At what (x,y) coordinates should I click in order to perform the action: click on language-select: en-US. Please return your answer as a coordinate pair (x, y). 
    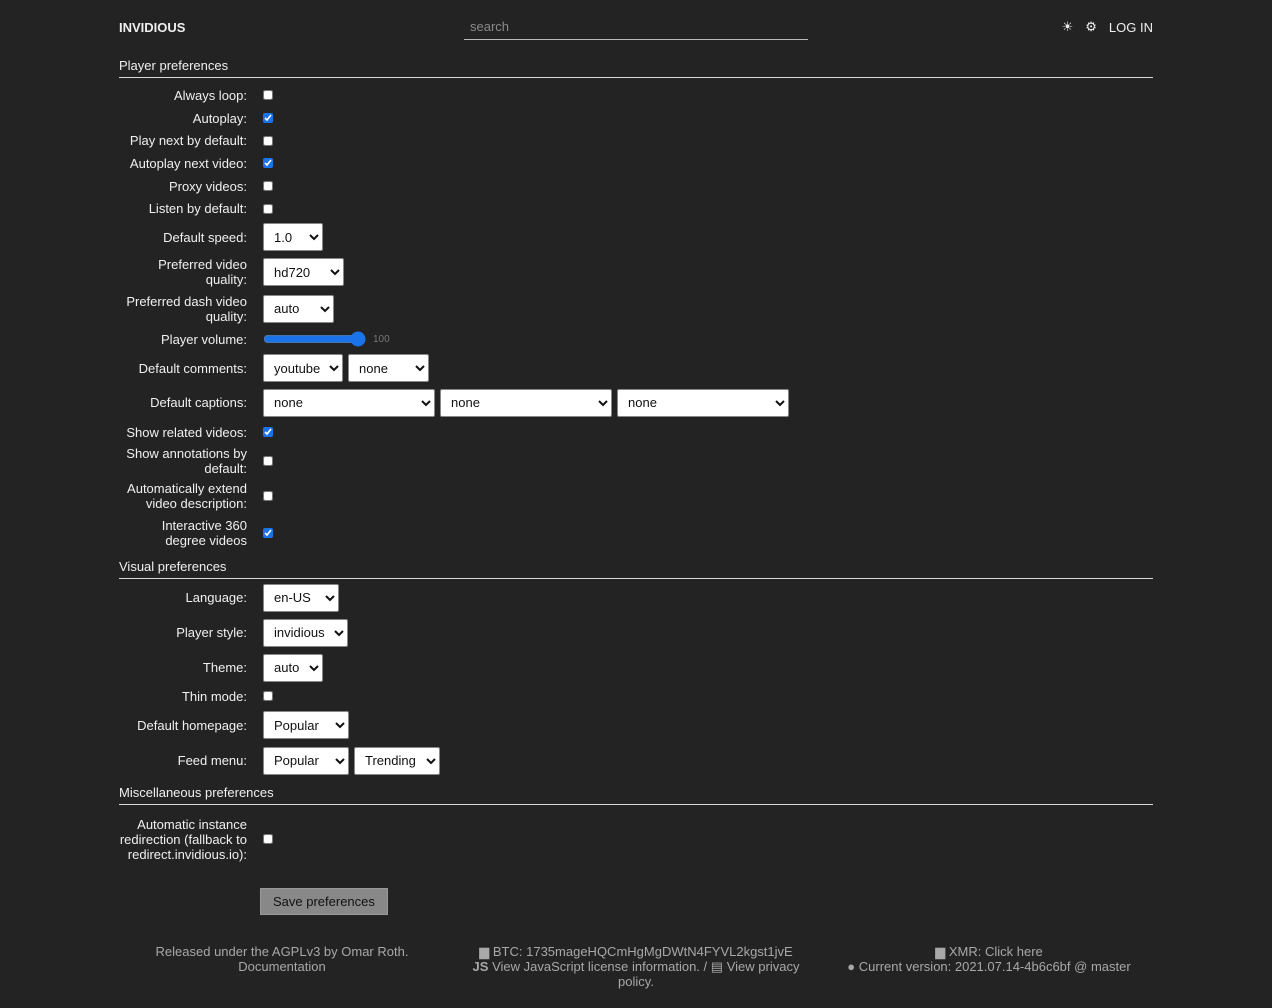
    Looking at the image, I should click on (301, 597).